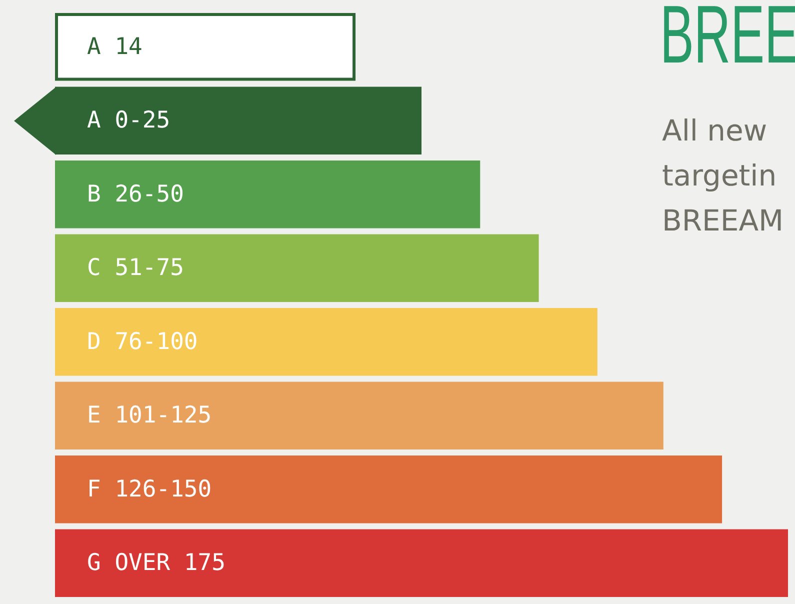  I want to click on y-tick-label: B 26-50, so click(135, 194).